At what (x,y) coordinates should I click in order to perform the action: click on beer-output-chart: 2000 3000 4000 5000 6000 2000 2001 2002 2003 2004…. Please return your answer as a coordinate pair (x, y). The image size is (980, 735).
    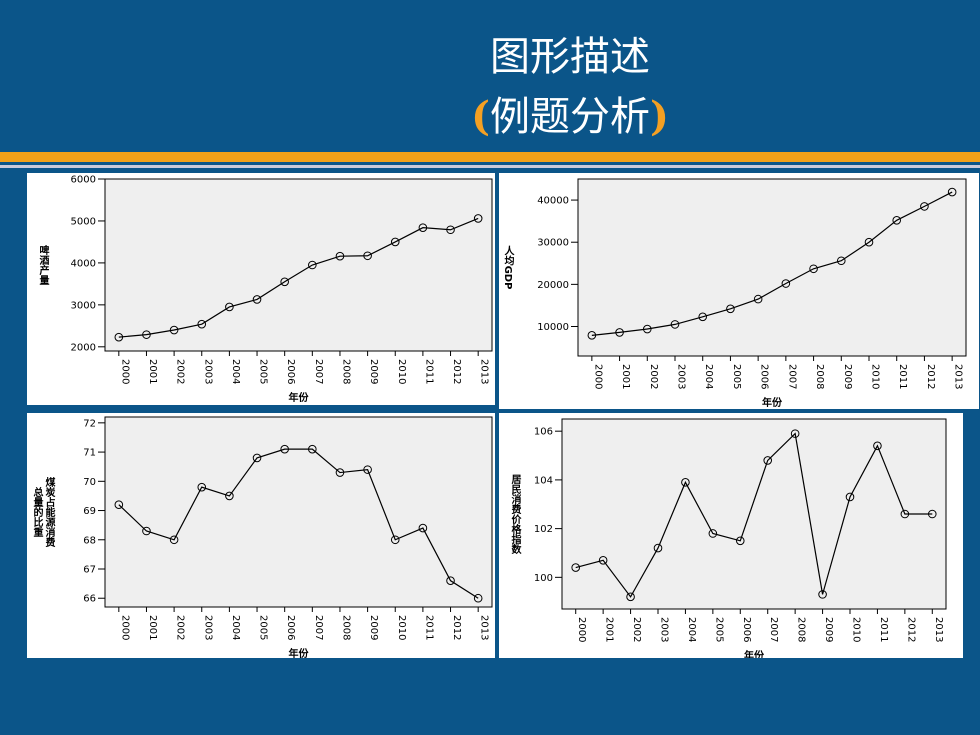
    Looking at the image, I should click on (265, 289).